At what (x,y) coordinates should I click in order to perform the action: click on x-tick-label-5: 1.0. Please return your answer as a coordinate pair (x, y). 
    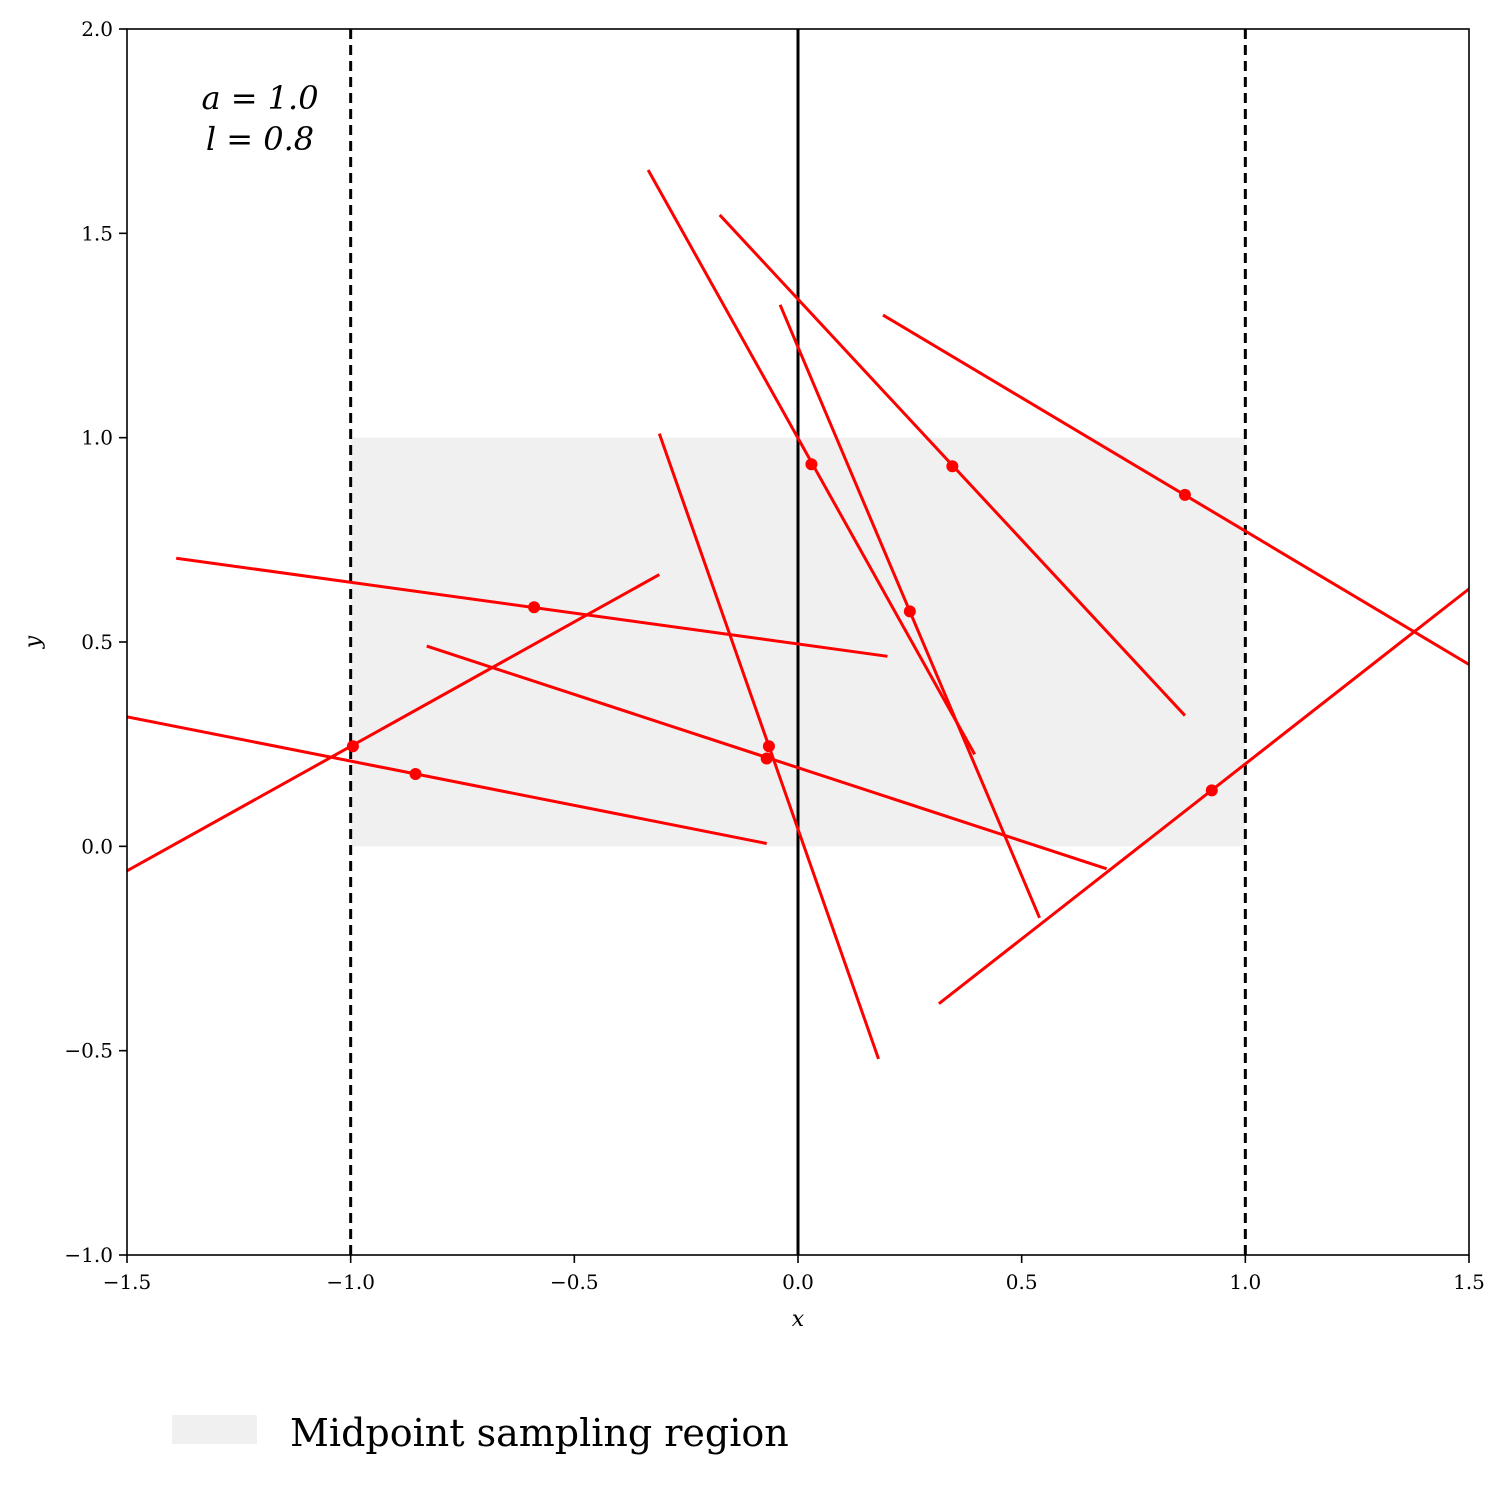
    Looking at the image, I should click on (1245, 1282).